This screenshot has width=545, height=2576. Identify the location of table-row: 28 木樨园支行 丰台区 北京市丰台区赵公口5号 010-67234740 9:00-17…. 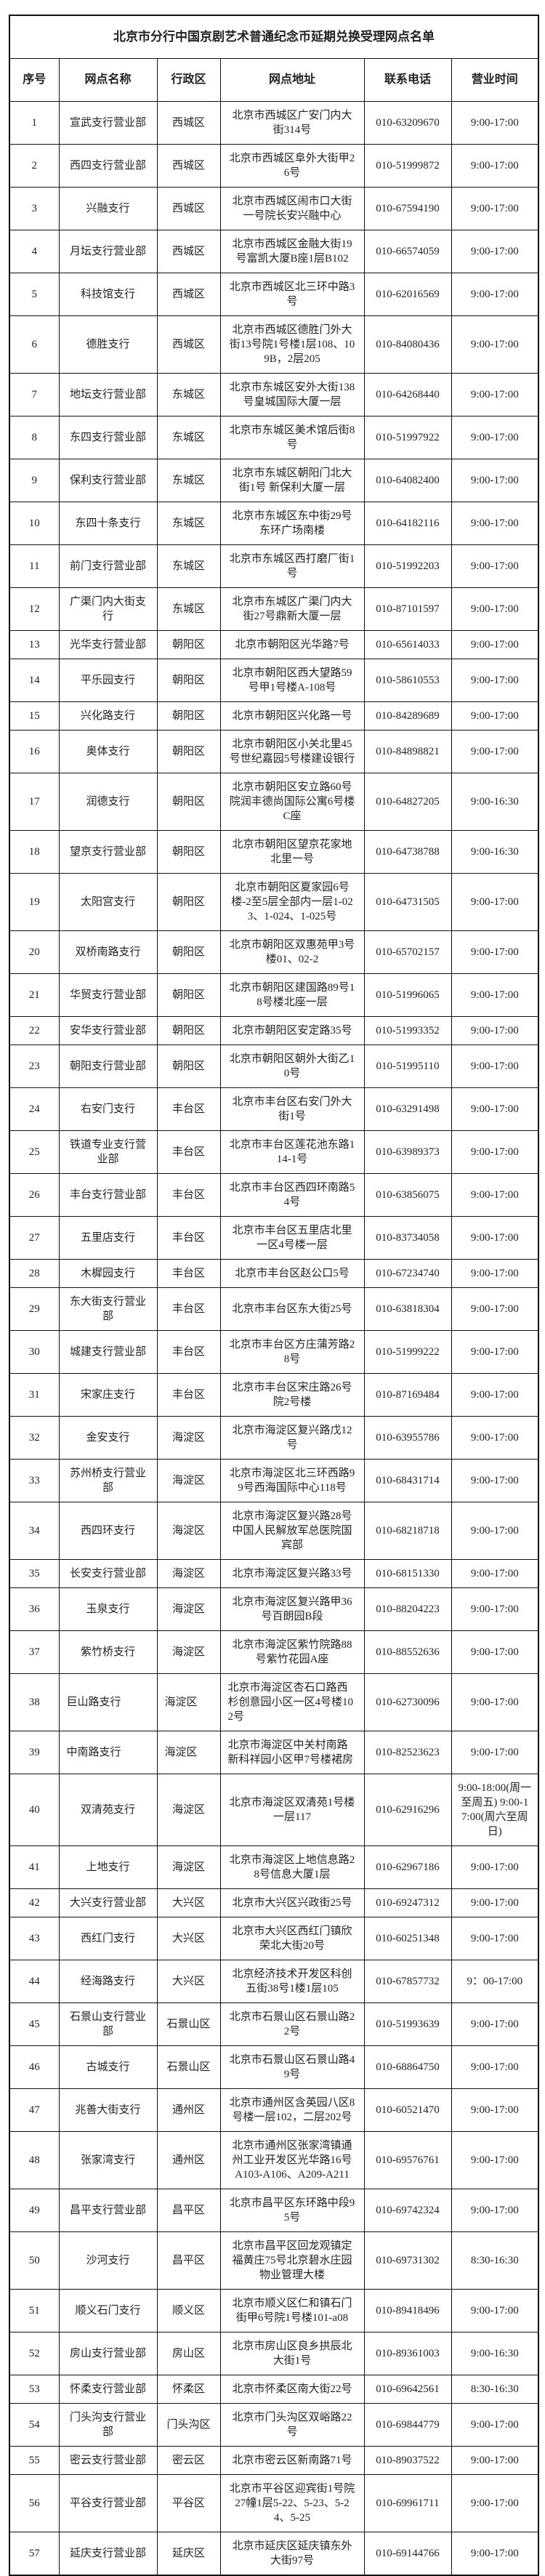
(274, 1273).